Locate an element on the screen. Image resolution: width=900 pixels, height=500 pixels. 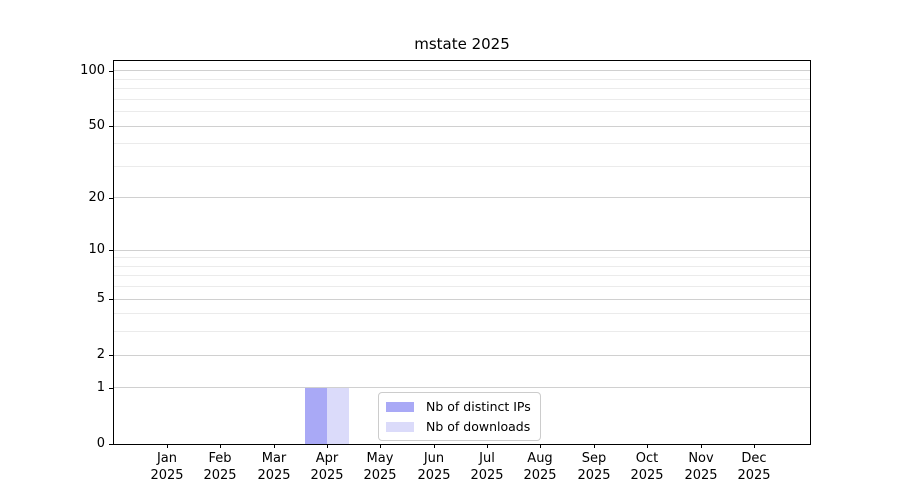
x-tick-label: Feb 2025 is located at coordinates (220, 467).